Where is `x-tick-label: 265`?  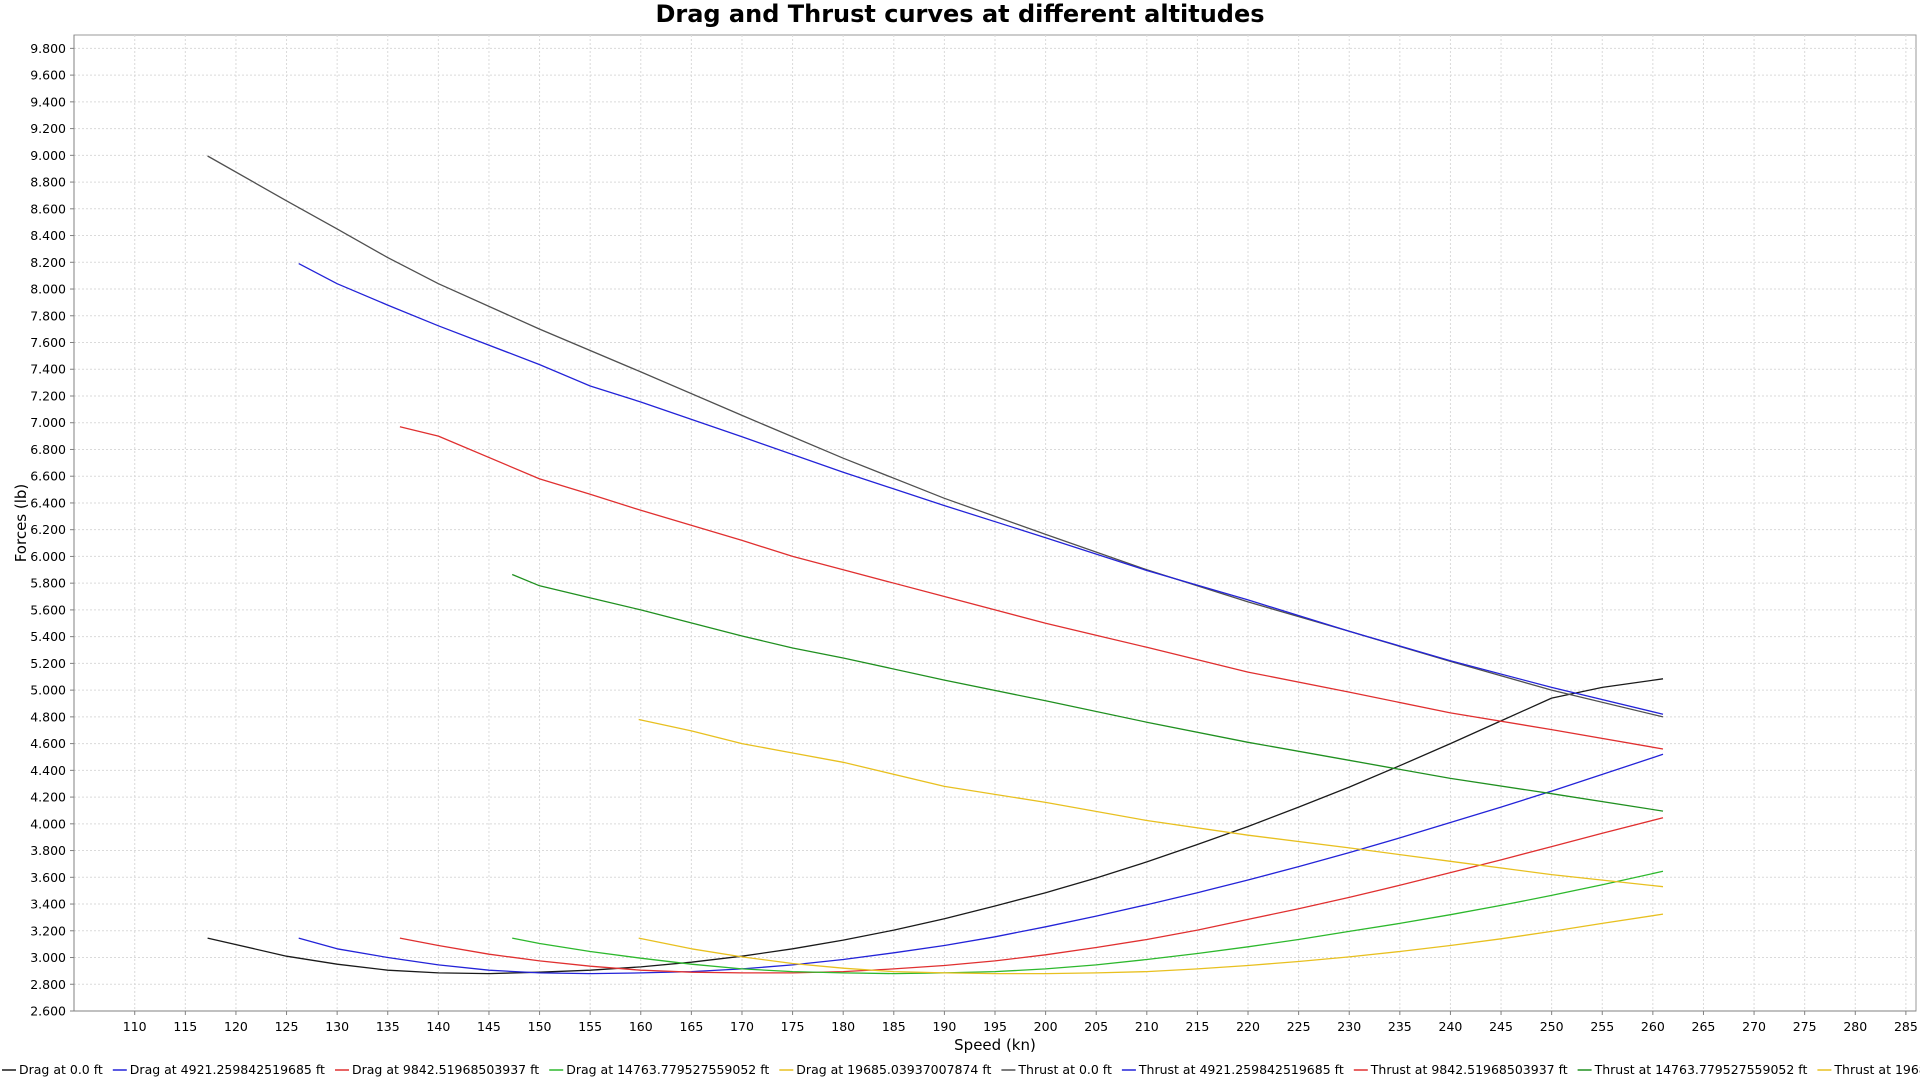
x-tick-label: 265 is located at coordinates (1704, 1026).